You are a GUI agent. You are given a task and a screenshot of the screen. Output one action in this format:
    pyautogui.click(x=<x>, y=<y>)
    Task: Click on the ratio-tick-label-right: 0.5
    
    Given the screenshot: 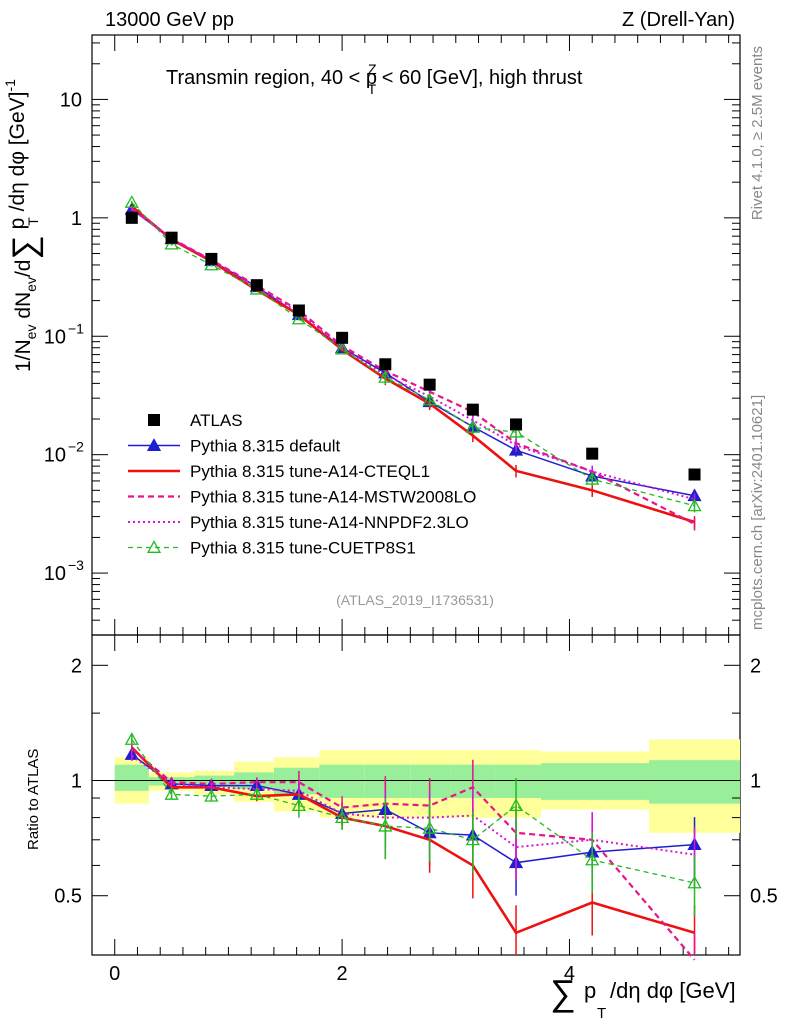 What is the action you would take?
    pyautogui.click(x=764, y=897)
    